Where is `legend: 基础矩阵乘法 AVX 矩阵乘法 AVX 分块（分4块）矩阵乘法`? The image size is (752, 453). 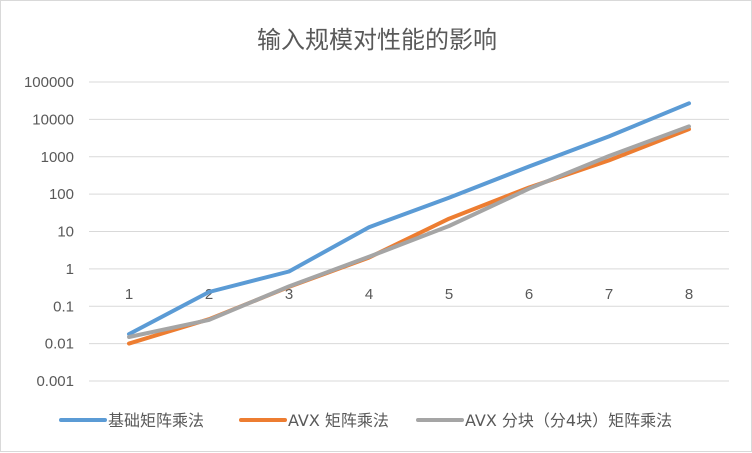
legend: 基础矩阵乘法 AVX 矩阵乘法 AVX 分块（分4块）矩阵乘法 is located at coordinates (365, 420).